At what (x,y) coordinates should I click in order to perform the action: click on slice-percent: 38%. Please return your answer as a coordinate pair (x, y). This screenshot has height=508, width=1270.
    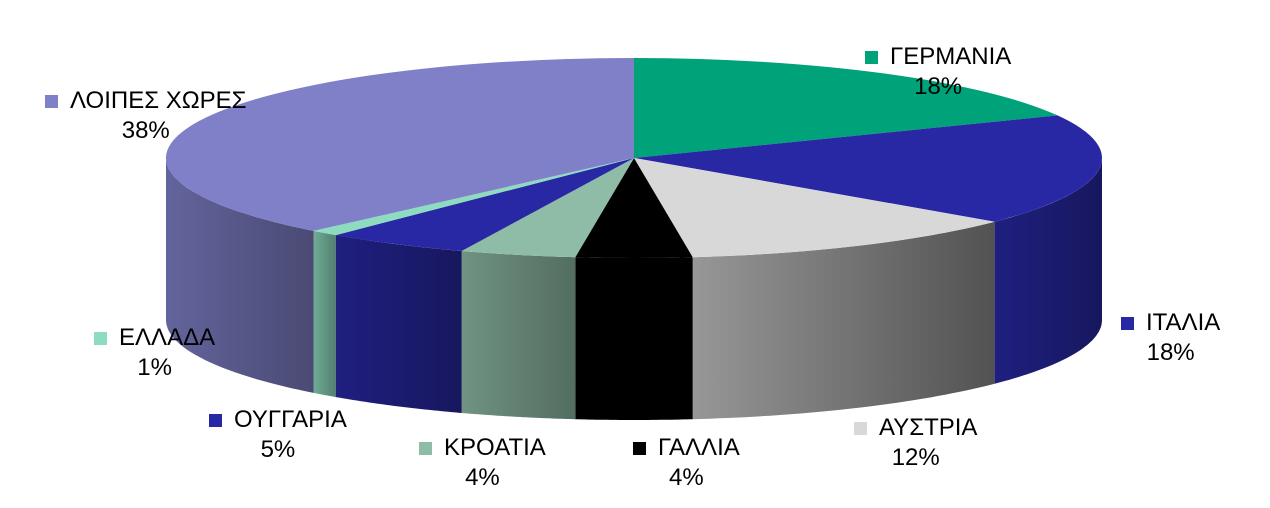
    Looking at the image, I should click on (145, 130).